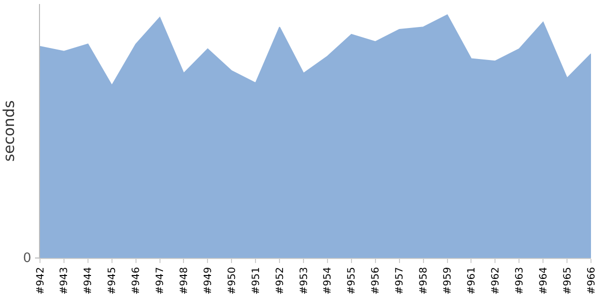  I want to click on x-tick-label: #953, so click(304, 280).